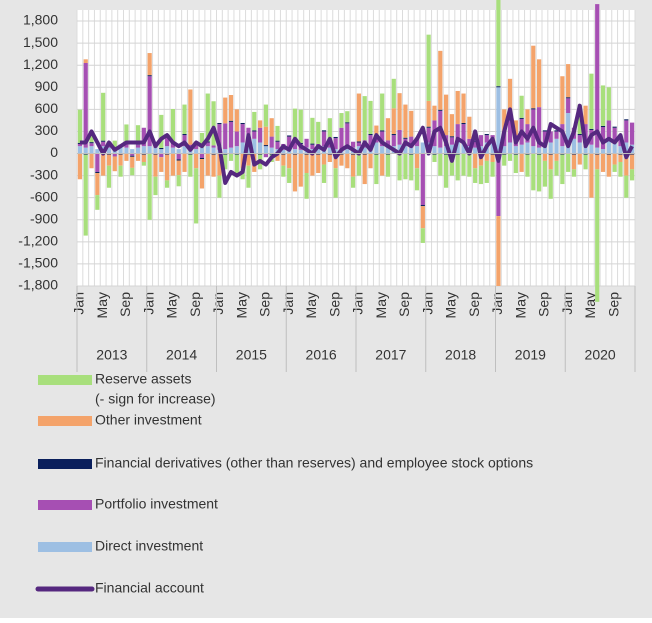  I want to click on y-tick-label: 0, so click(54, 152).